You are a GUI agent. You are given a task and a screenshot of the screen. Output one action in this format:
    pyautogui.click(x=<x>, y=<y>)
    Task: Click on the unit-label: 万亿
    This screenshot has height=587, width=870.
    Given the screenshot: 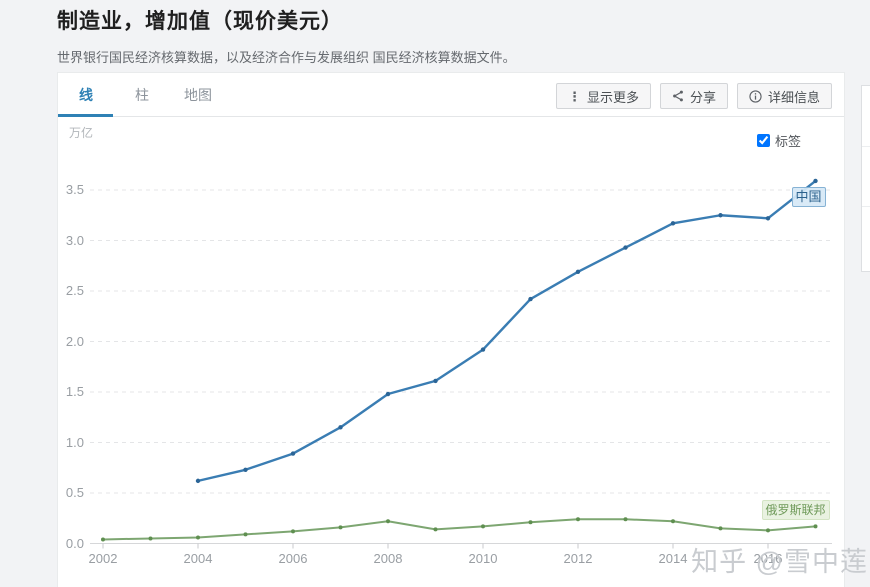 What is the action you would take?
    pyautogui.click(x=81, y=133)
    